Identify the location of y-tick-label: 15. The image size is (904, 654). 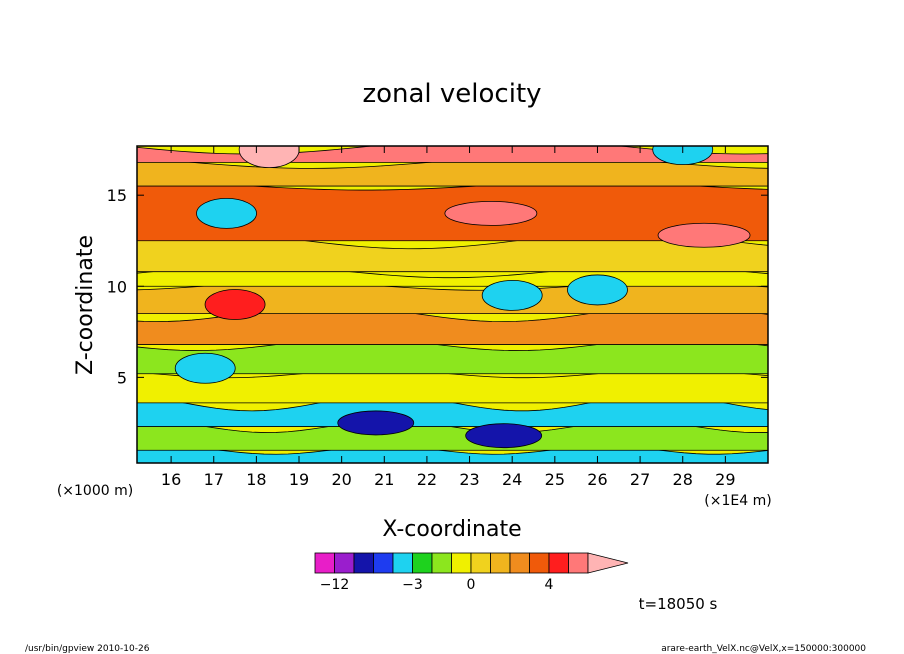
(117, 195).